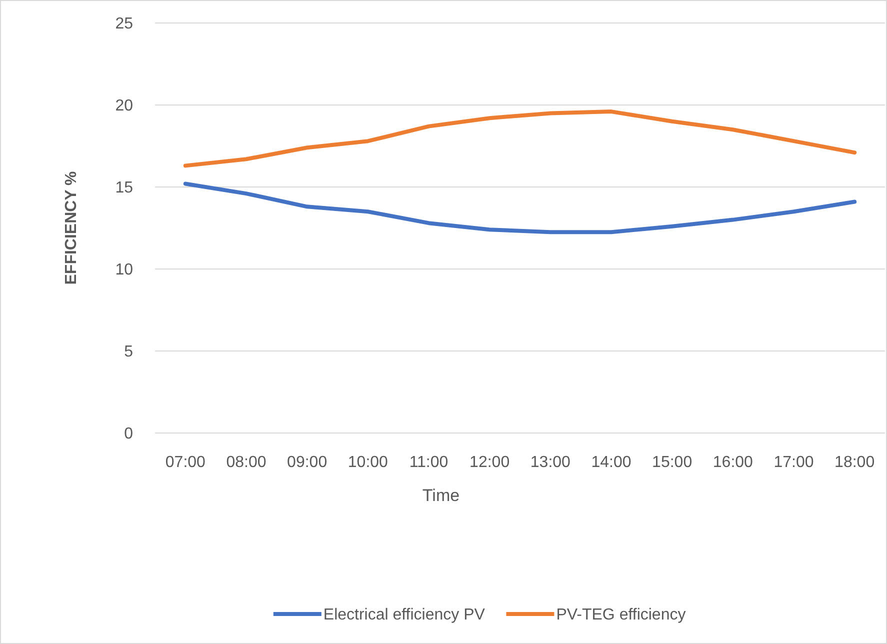 The width and height of the screenshot is (887, 644). Describe the element at coordinates (124, 106) in the screenshot. I see `y-tick-label: 20` at that location.